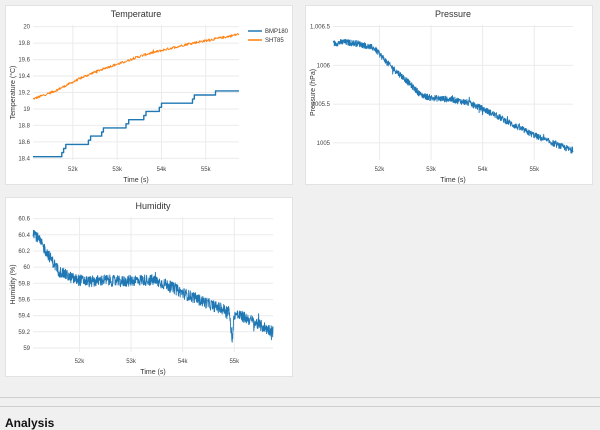 Image resolution: width=600 pixels, height=430 pixels. What do you see at coordinates (136, 14) in the screenshot?
I see `chart-title: Temperature` at bounding box center [136, 14].